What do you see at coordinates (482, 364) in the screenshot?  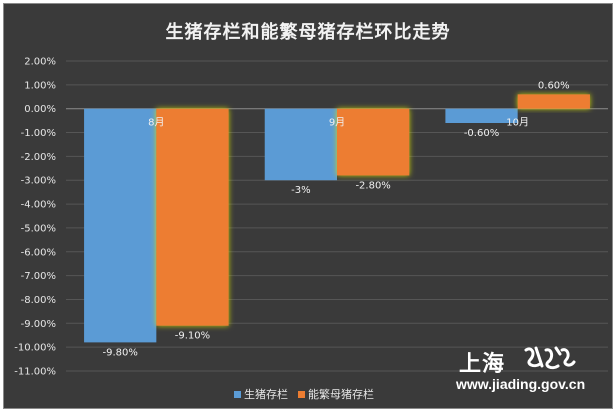 I see `watermark-brand: 上海` at bounding box center [482, 364].